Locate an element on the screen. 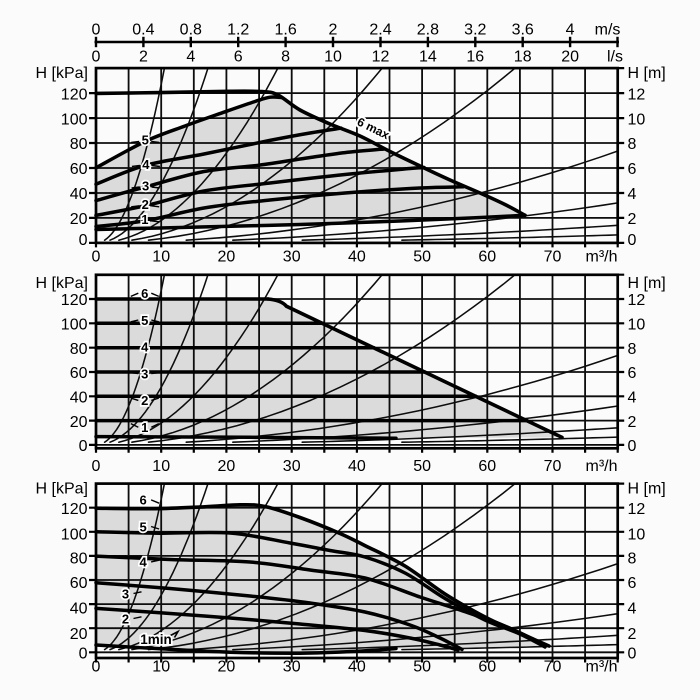  svg-text: m/s is located at coordinates (608, 29).